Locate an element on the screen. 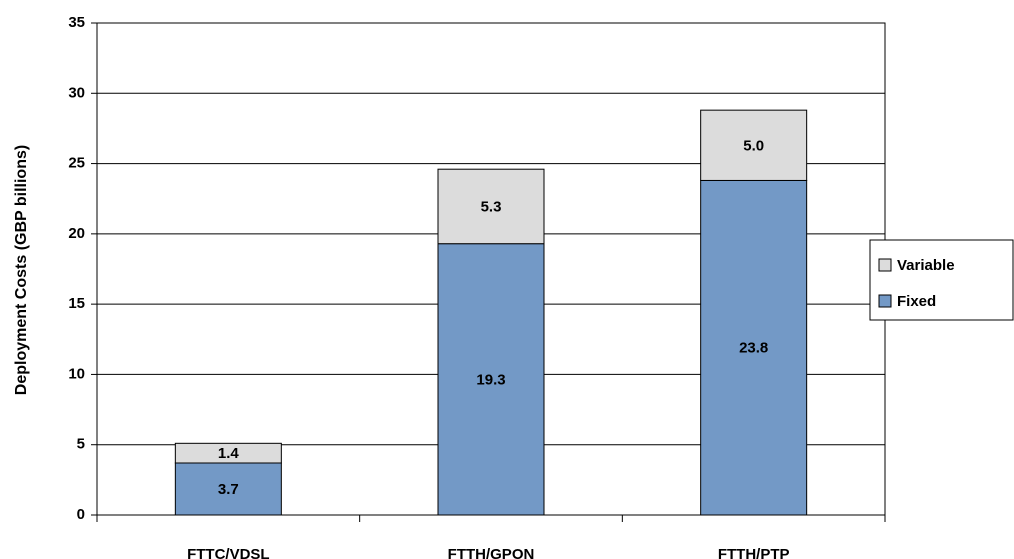 This screenshot has width=1014, height=559. y-axis-label: Deployment Costs (GBP billions) is located at coordinates (21, 270).